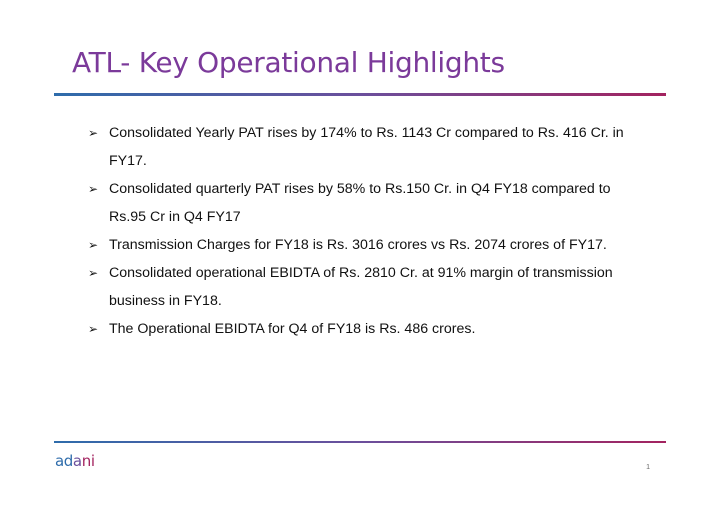  What do you see at coordinates (360, 94) in the screenshot?
I see `title-divider` at bounding box center [360, 94].